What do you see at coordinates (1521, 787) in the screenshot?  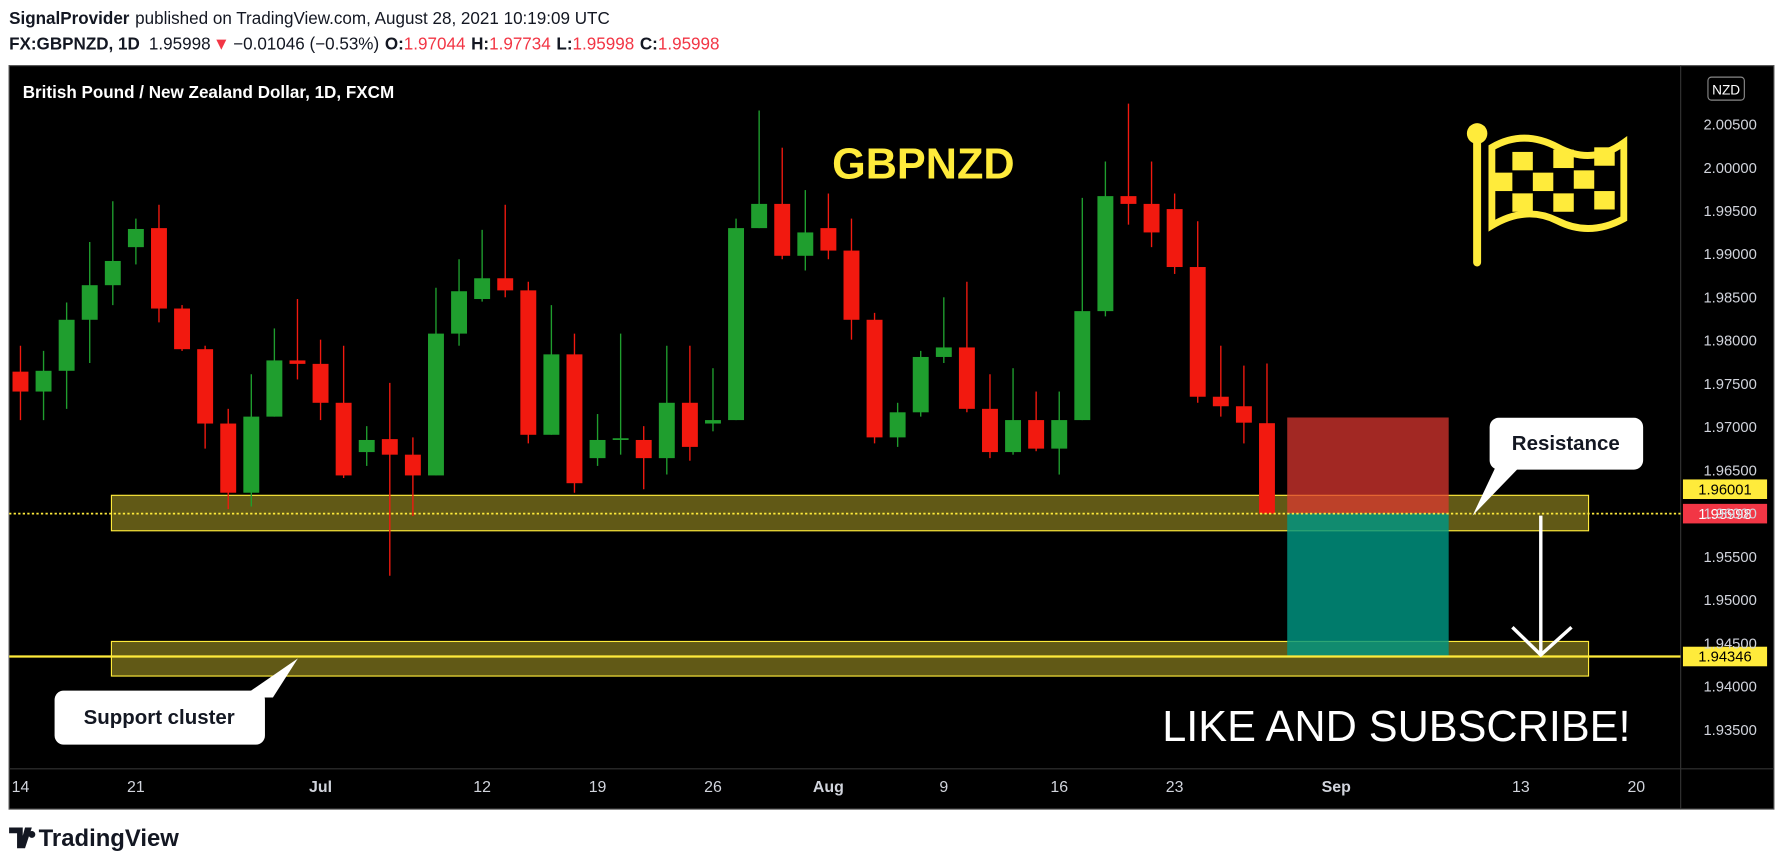 I see `x-tick-label: 13` at bounding box center [1521, 787].